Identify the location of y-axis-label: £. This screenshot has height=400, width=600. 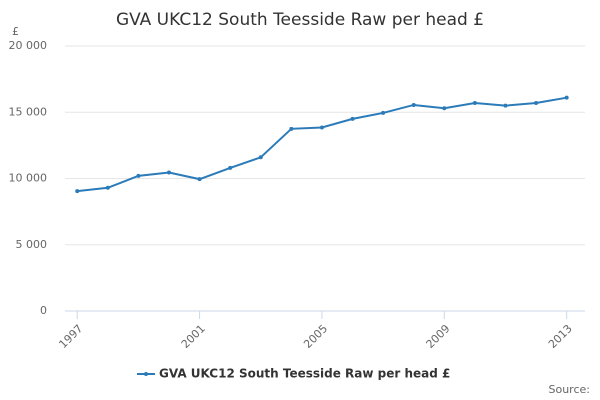
(15, 31).